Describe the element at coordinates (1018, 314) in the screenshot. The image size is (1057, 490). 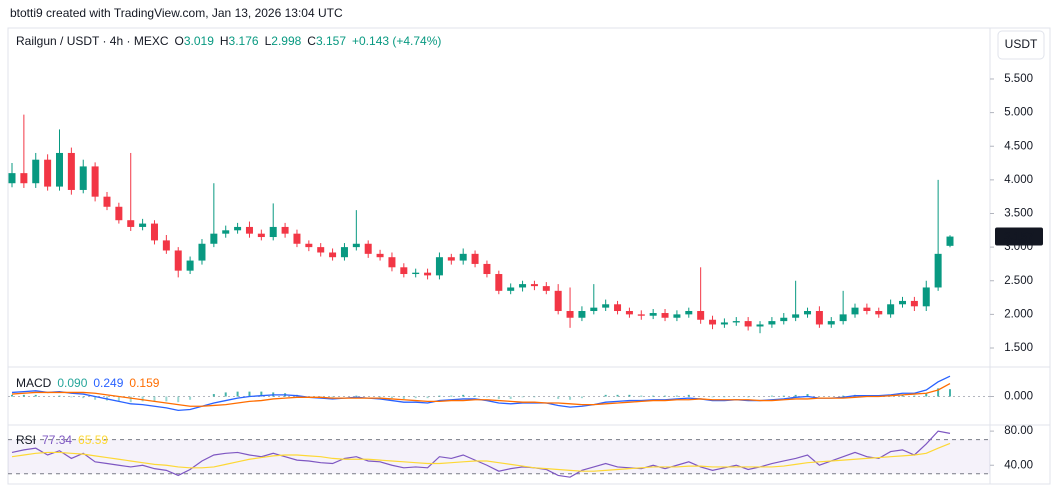
I see `y-tick-label: 2.000` at that location.